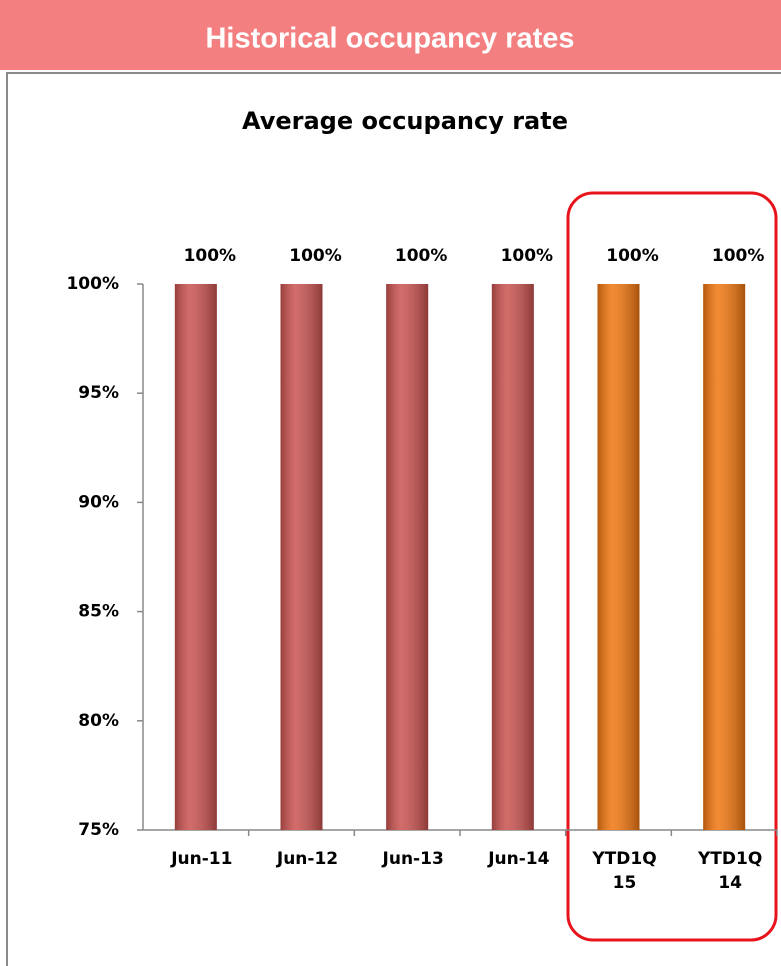 The image size is (781, 966). Describe the element at coordinates (98, 830) in the screenshot. I see `y-tick-label: 75%` at that location.